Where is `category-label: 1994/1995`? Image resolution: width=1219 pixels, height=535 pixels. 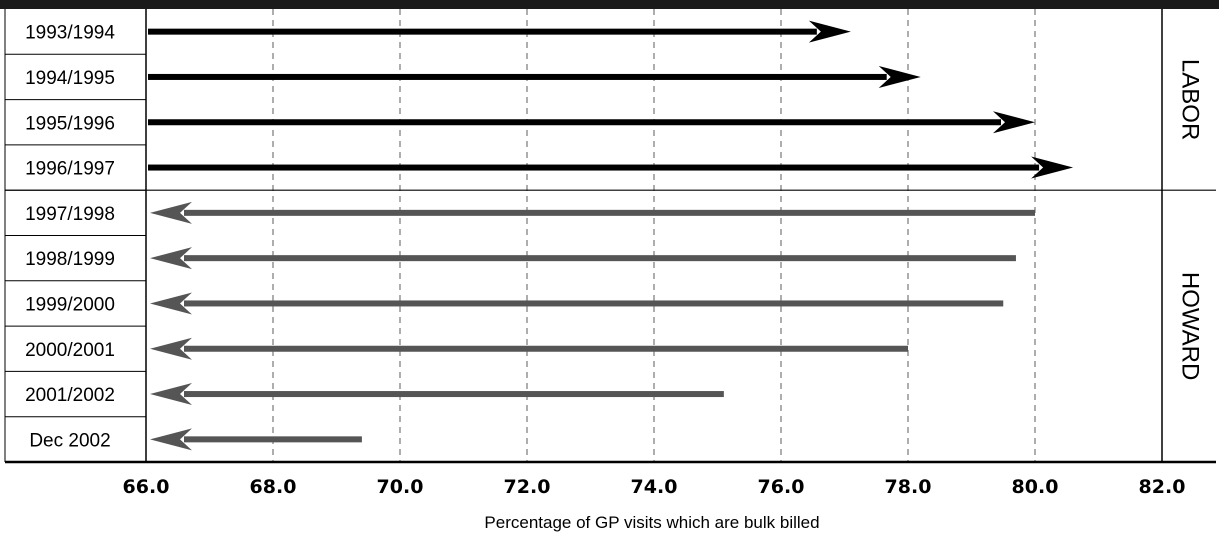 category-label: 1994/1995 is located at coordinates (70, 78).